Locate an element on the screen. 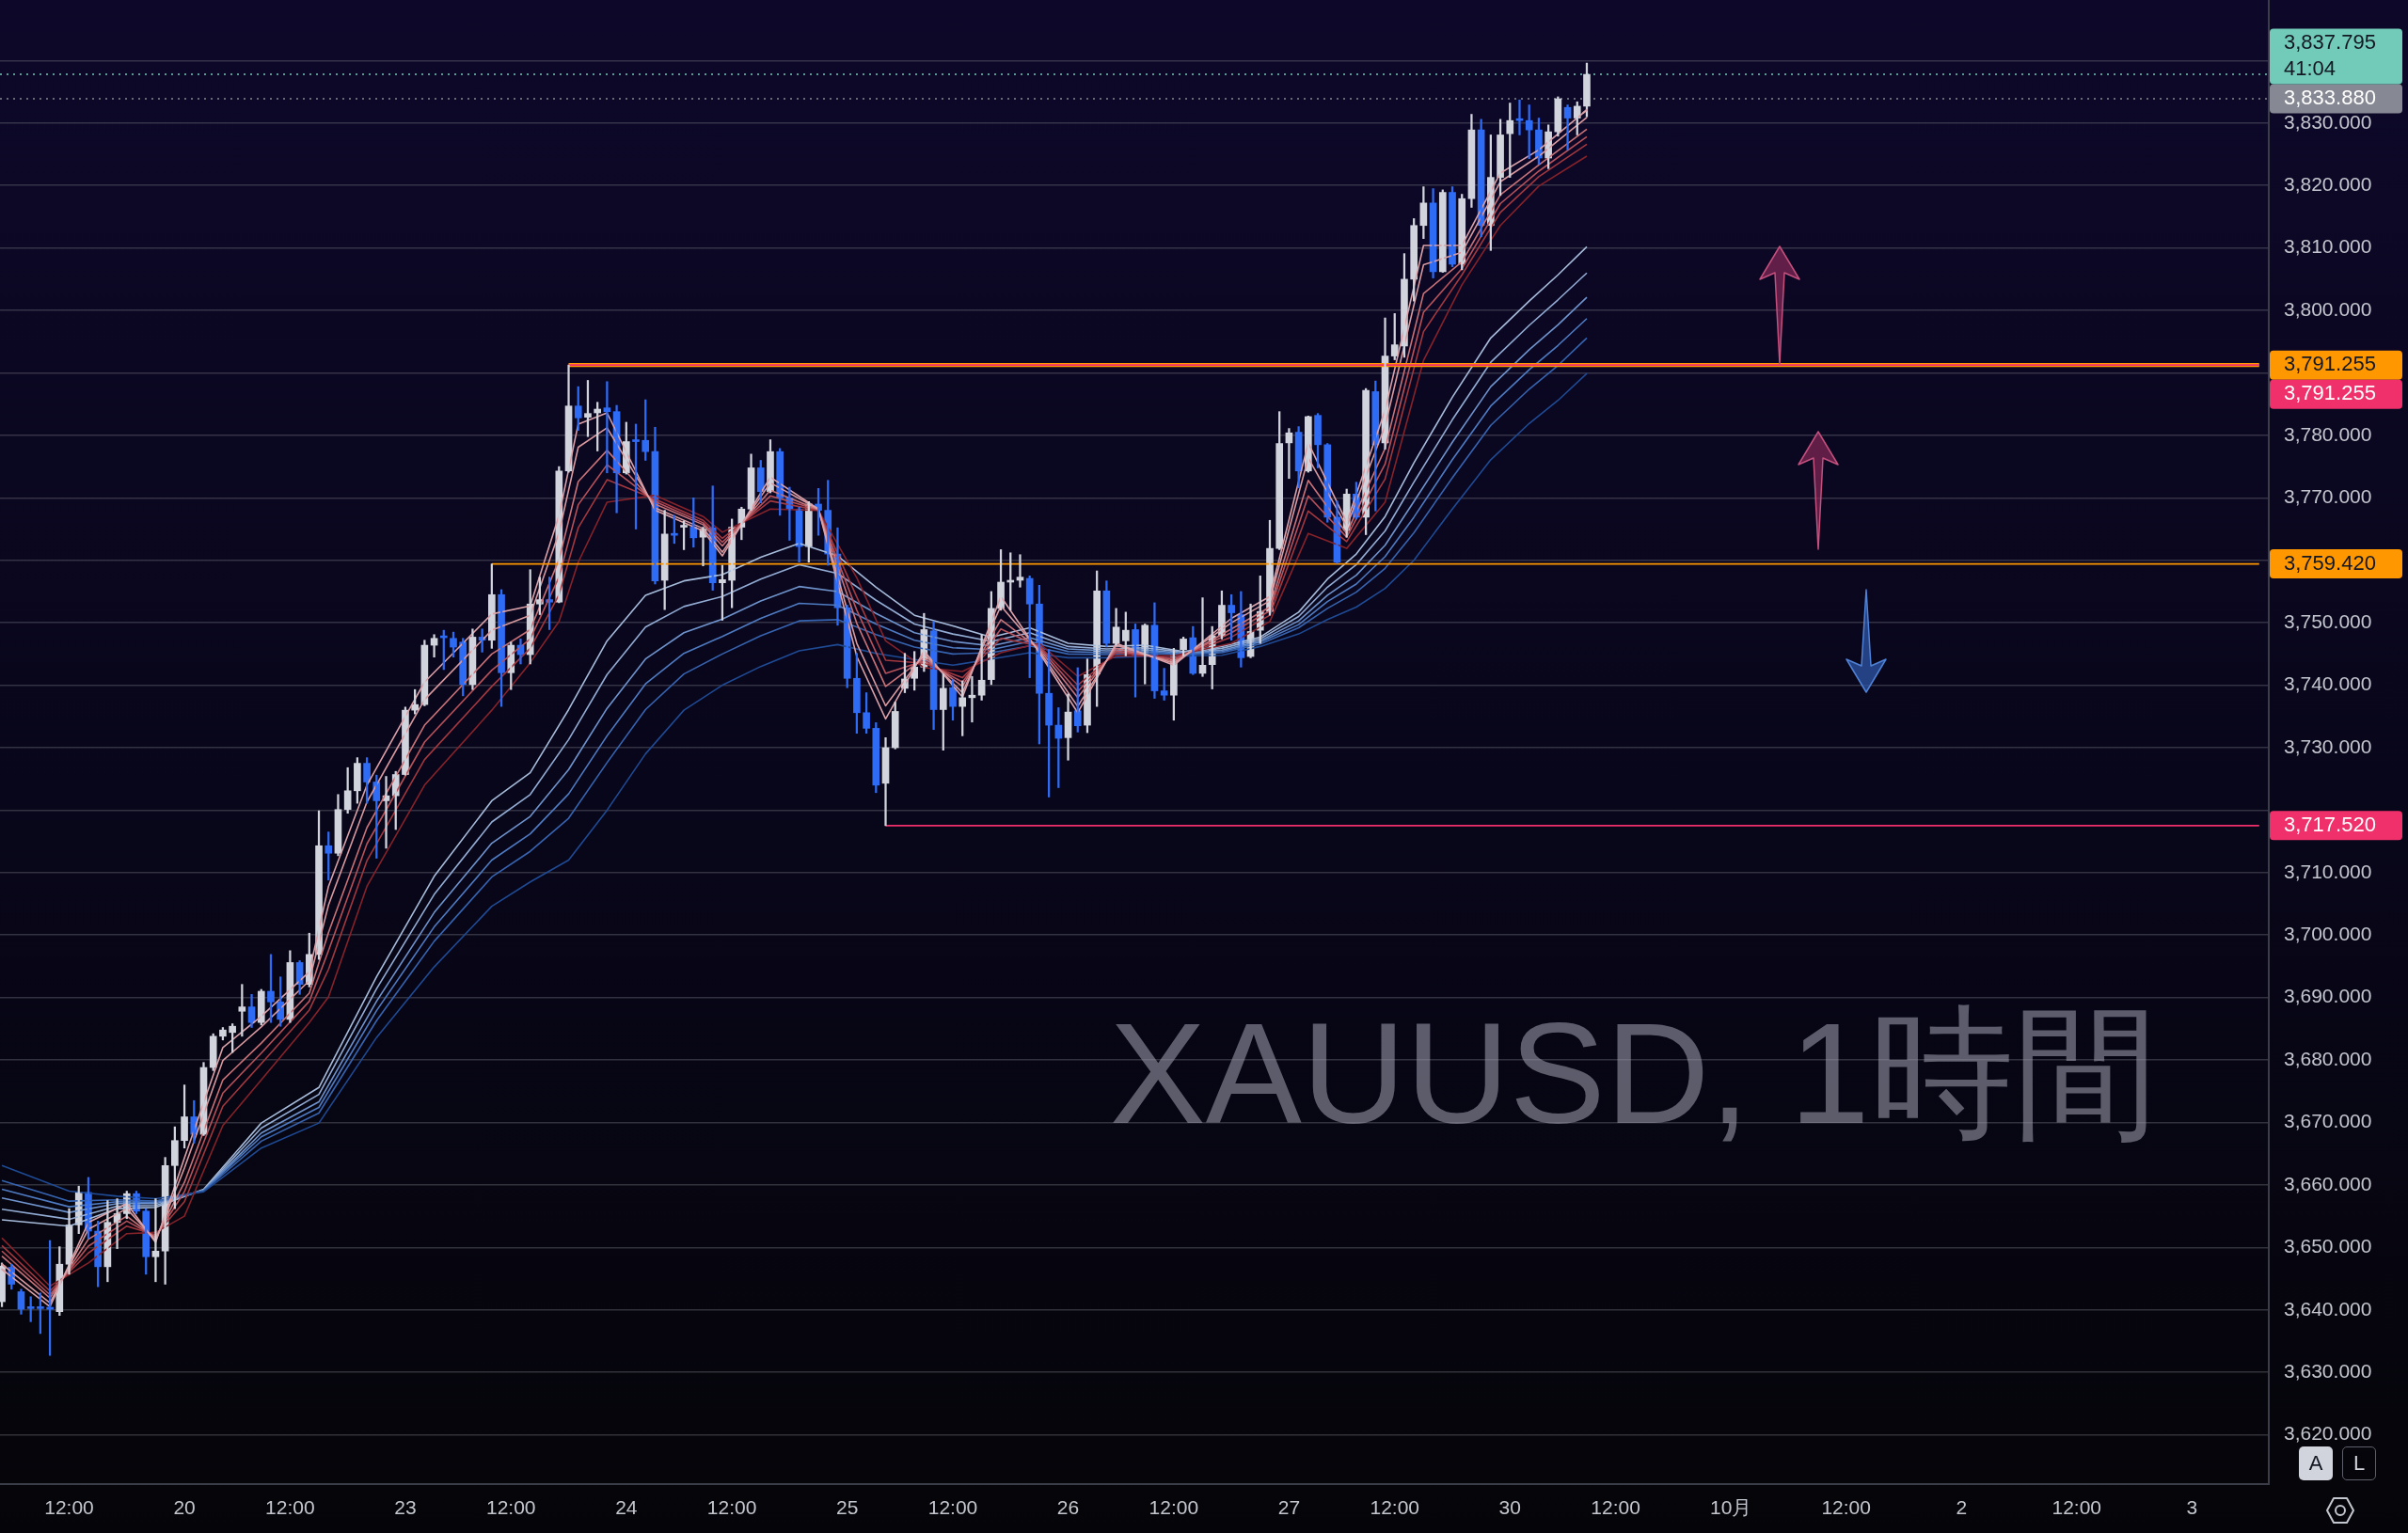  y-tick-label: 3,690.000 is located at coordinates (2328, 996).